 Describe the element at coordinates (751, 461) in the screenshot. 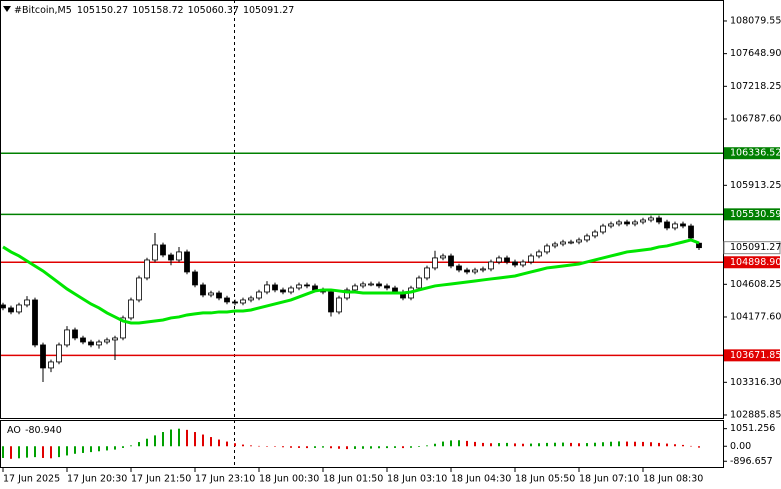

I see `y-tick-label: -896.657` at that location.